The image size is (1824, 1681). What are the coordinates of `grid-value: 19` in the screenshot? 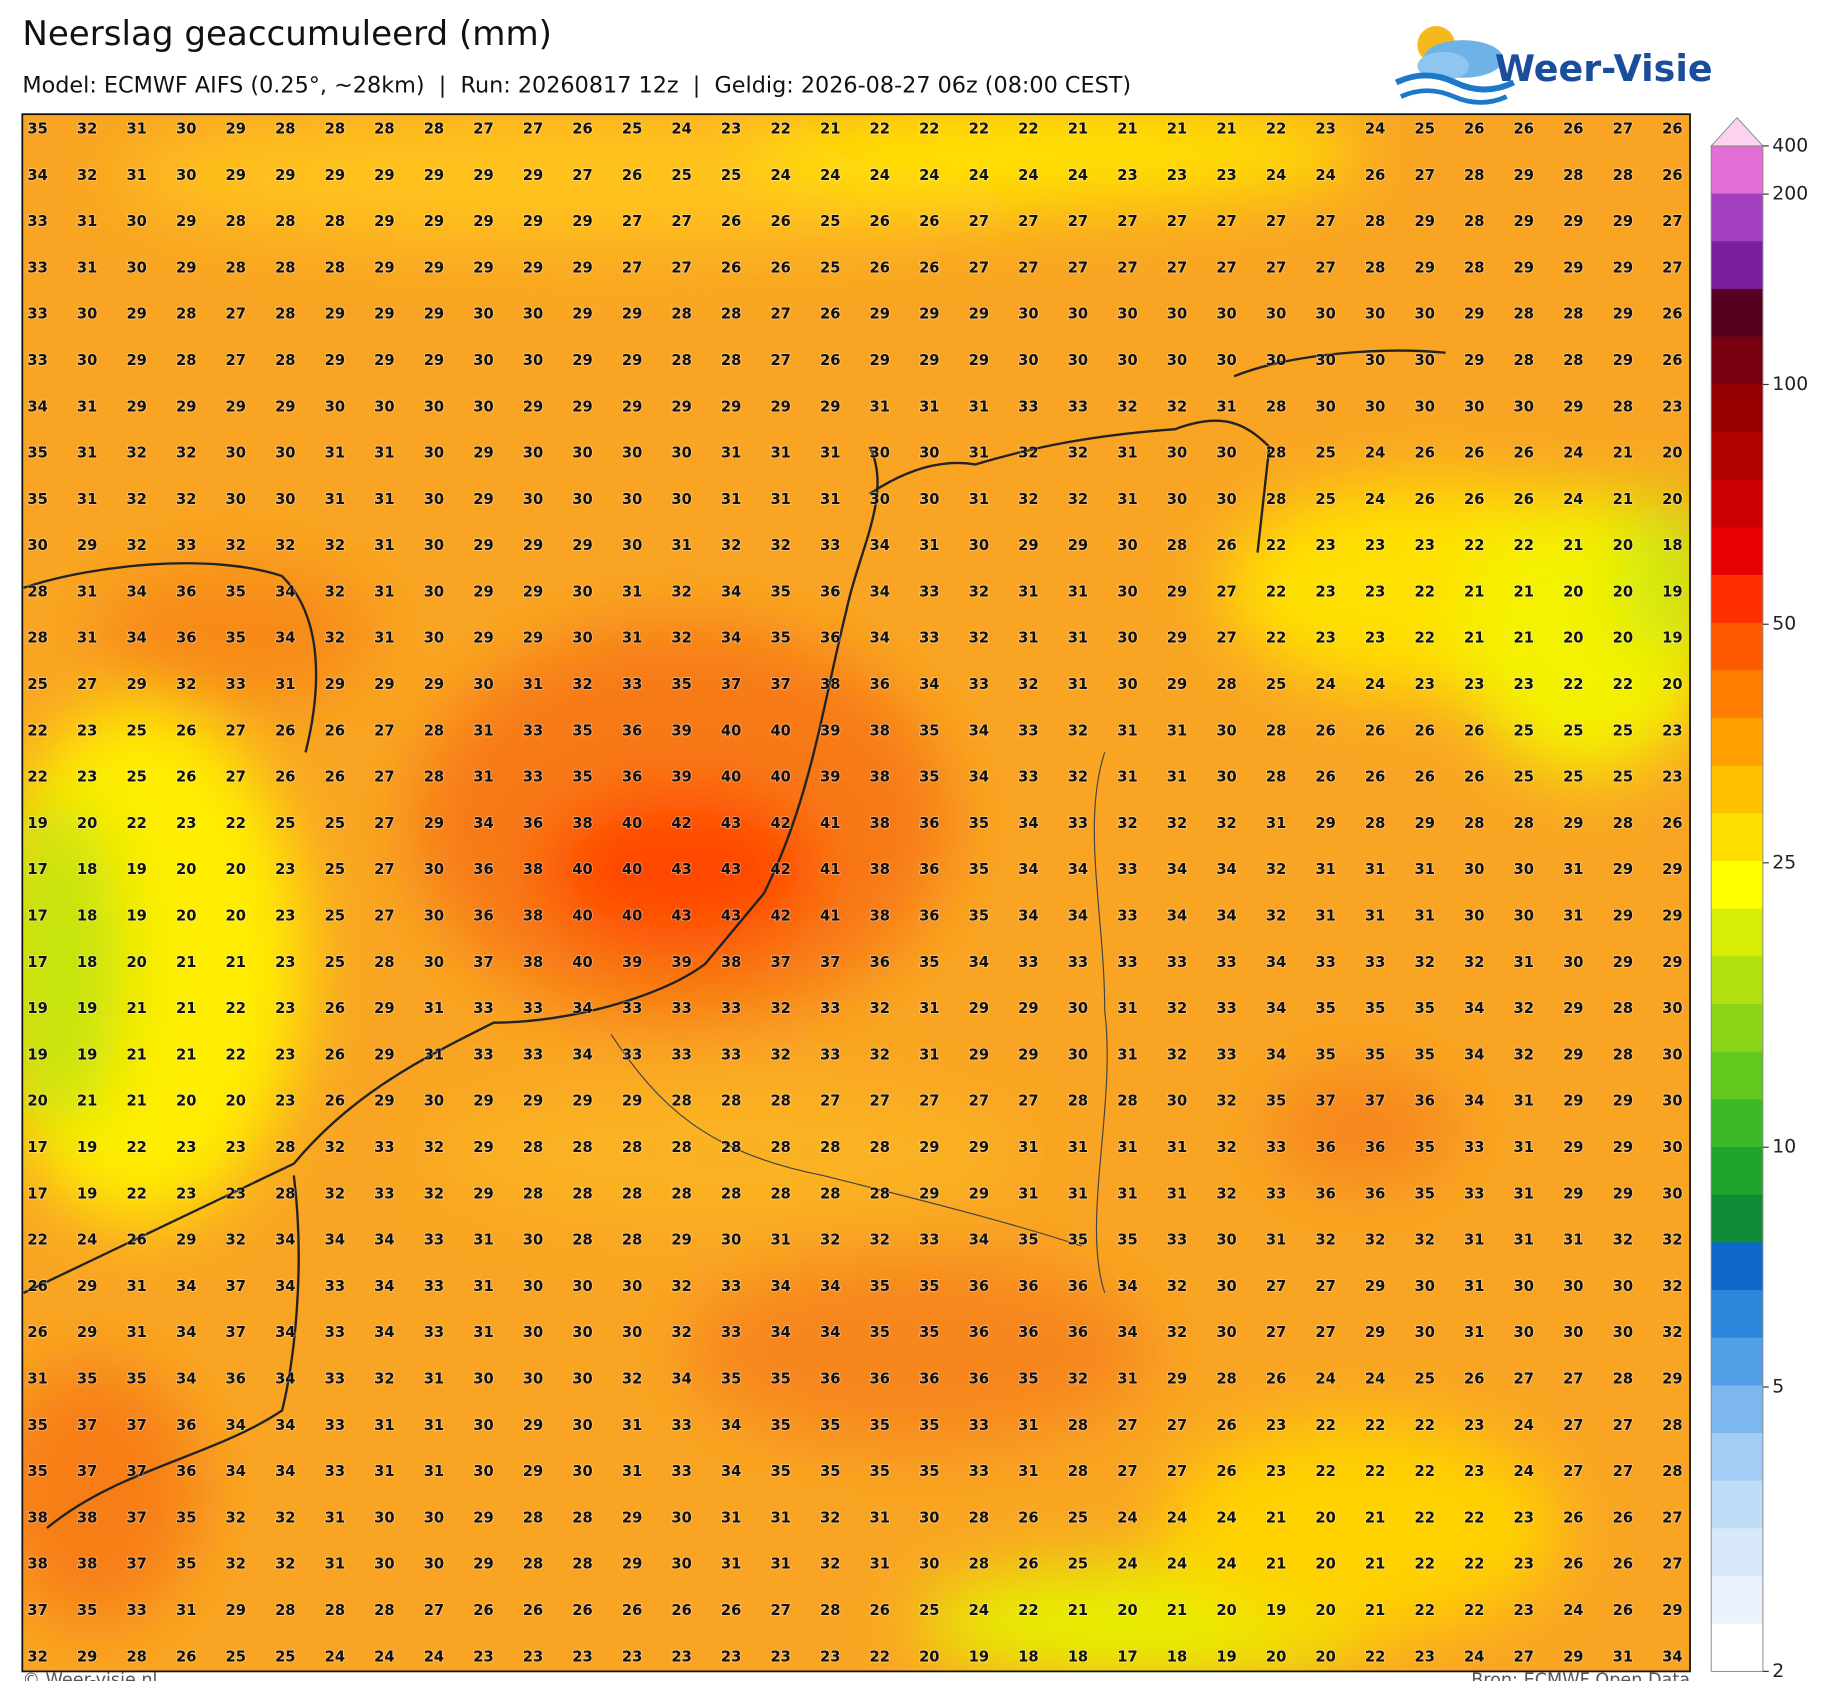 It's located at (1276, 1610).